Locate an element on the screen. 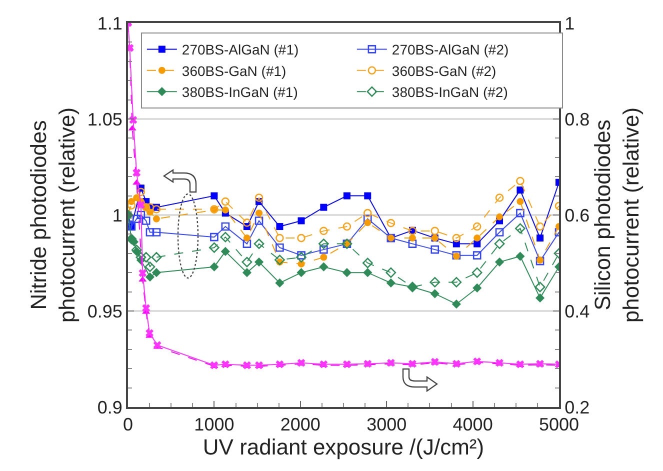 This screenshot has width=663, height=471. y2-tick-label: 0.8 is located at coordinates (577, 119).